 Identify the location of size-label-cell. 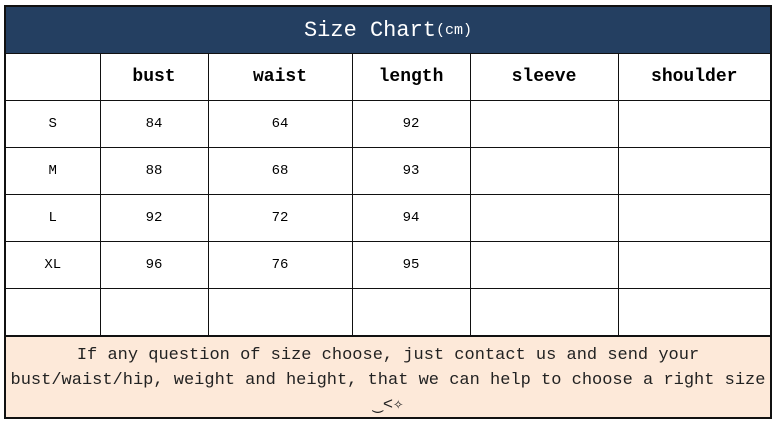
(53, 312).